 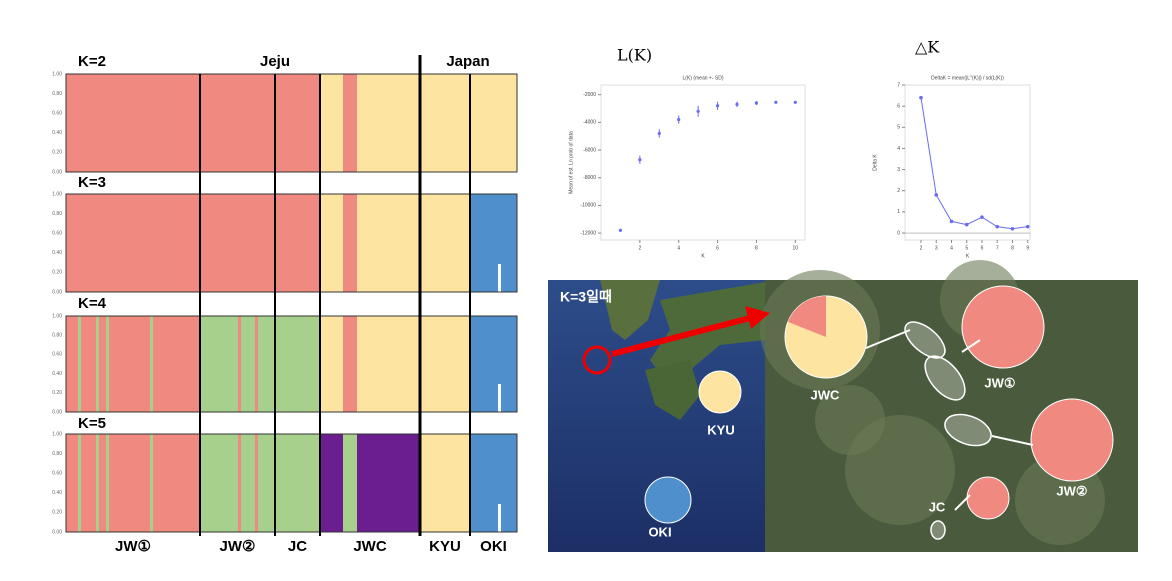 What do you see at coordinates (92, 61) in the screenshot?
I see `row-label: K=2` at bounding box center [92, 61].